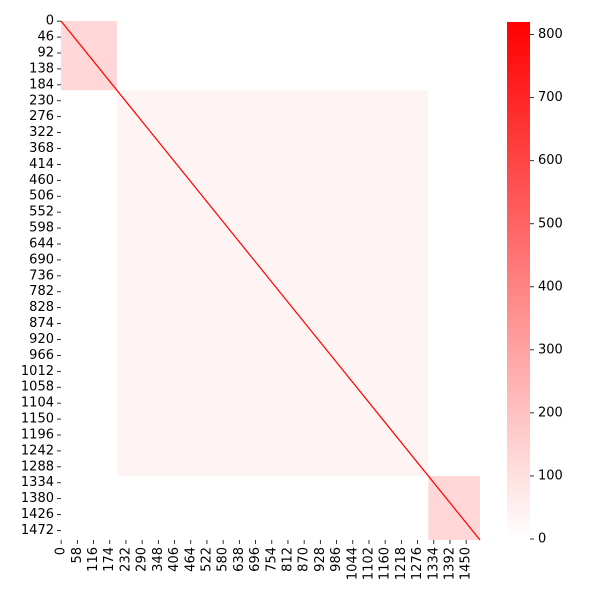 This screenshot has width=600, height=600. Describe the element at coordinates (41, 196) in the screenshot. I see `y-tick-label: 506` at that location.